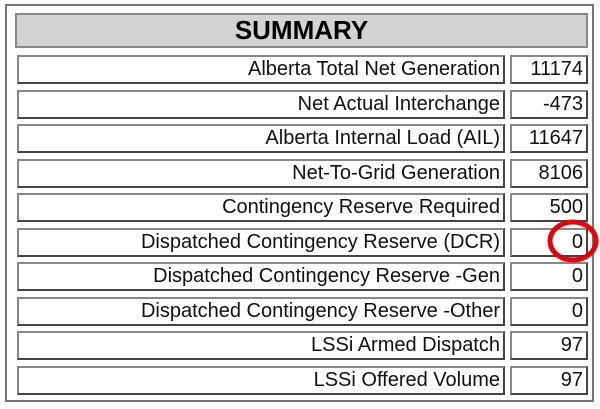 This screenshot has width=600, height=409. I want to click on row-value: 11647, so click(549, 138).